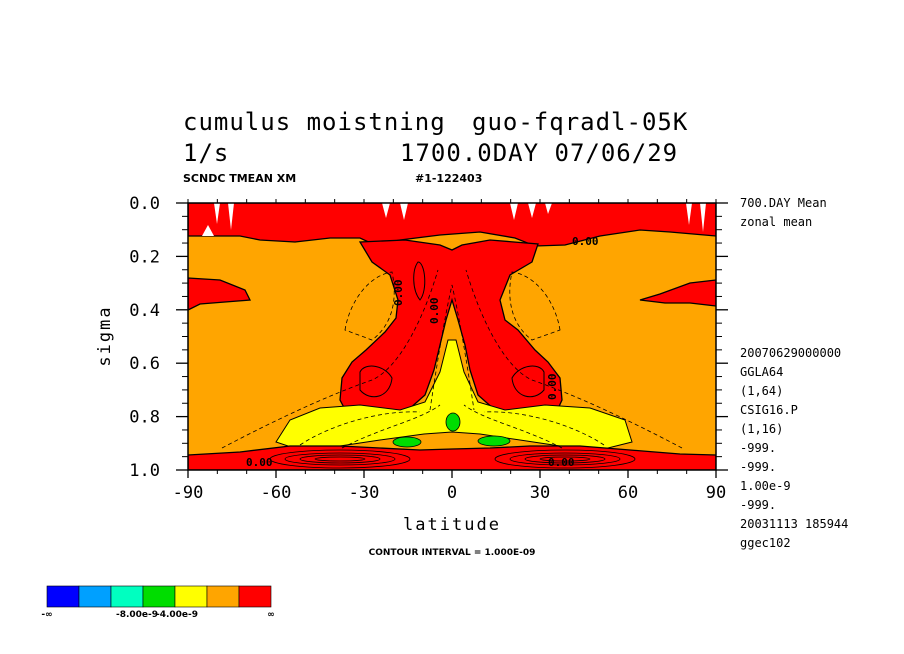 This screenshot has width=904, height=654. What do you see at coordinates (765, 543) in the screenshot?
I see `side-info-line: ggec102` at bounding box center [765, 543].